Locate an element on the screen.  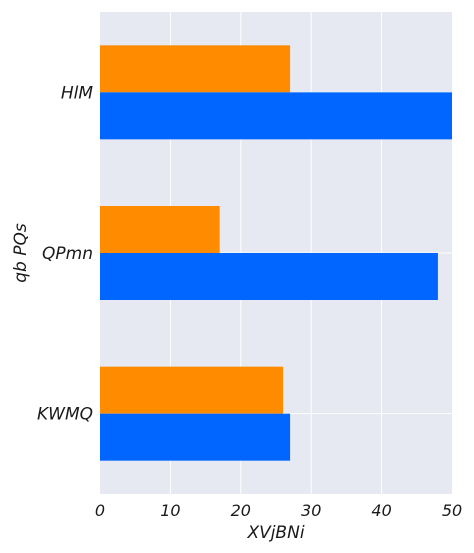
x-tick-labels: 0 10 20 30 40 50 is located at coordinates (278, 510).